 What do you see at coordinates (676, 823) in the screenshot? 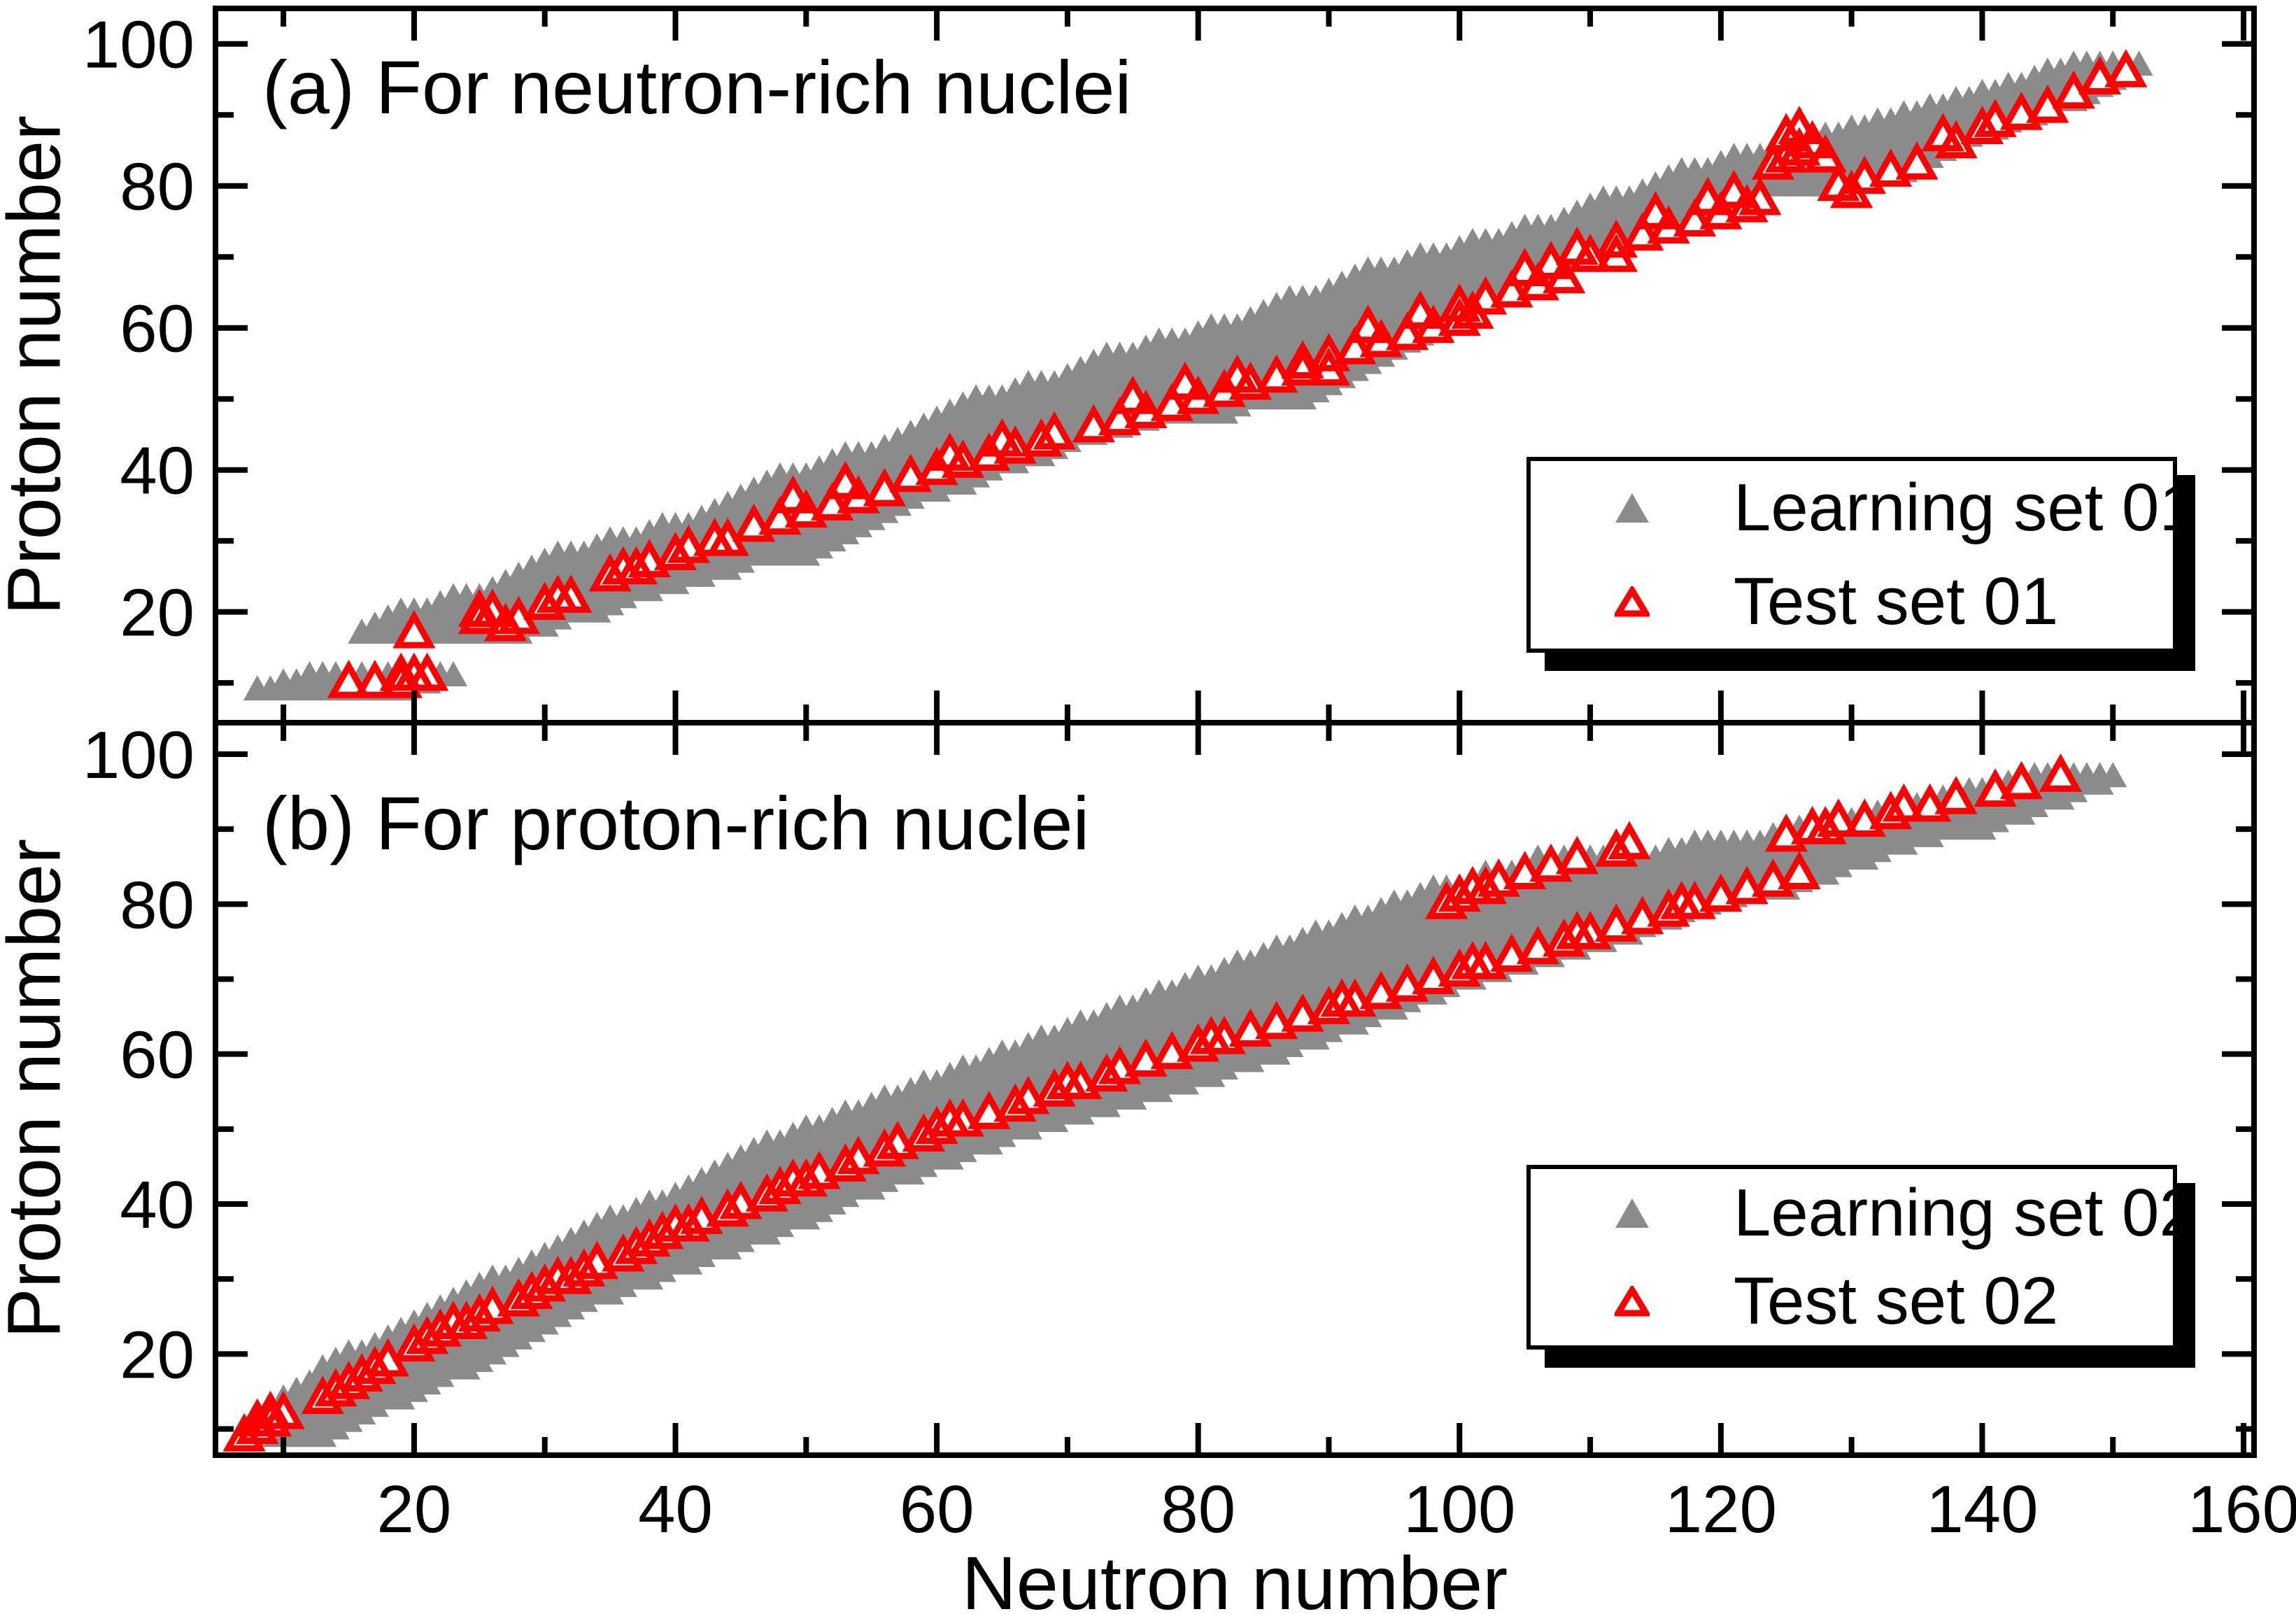
I see `panel-b-title: (b) For proton-rich nuclei` at bounding box center [676, 823].